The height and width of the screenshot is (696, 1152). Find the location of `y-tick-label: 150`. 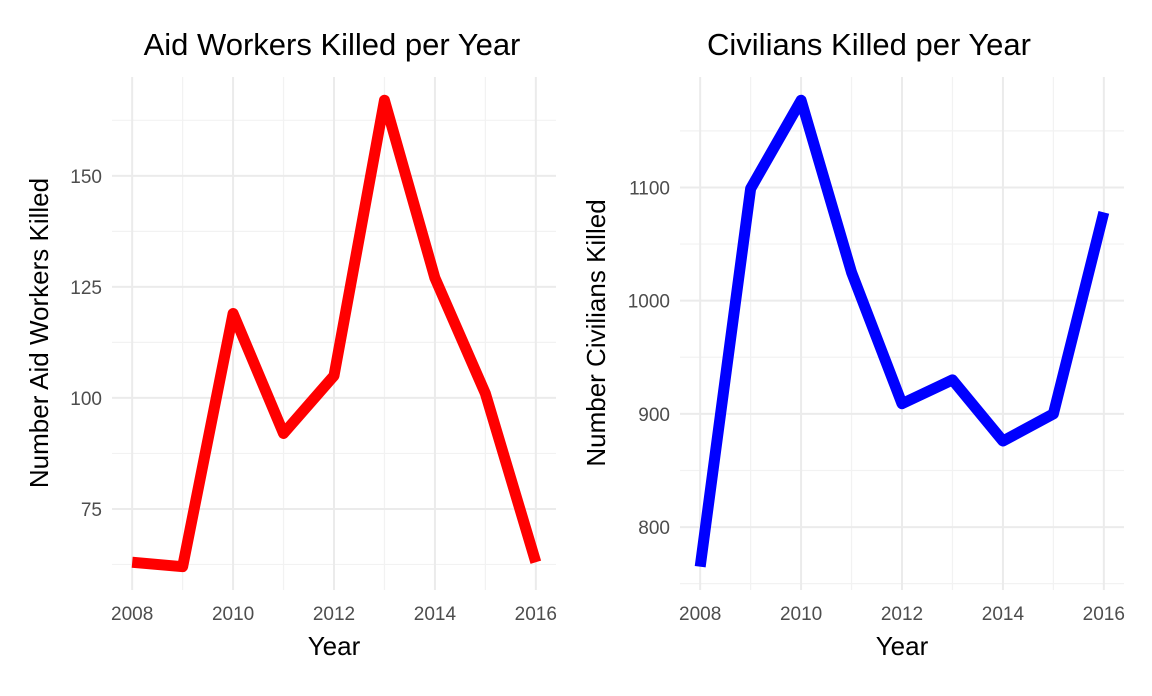

y-tick-label: 150 is located at coordinates (86, 177).